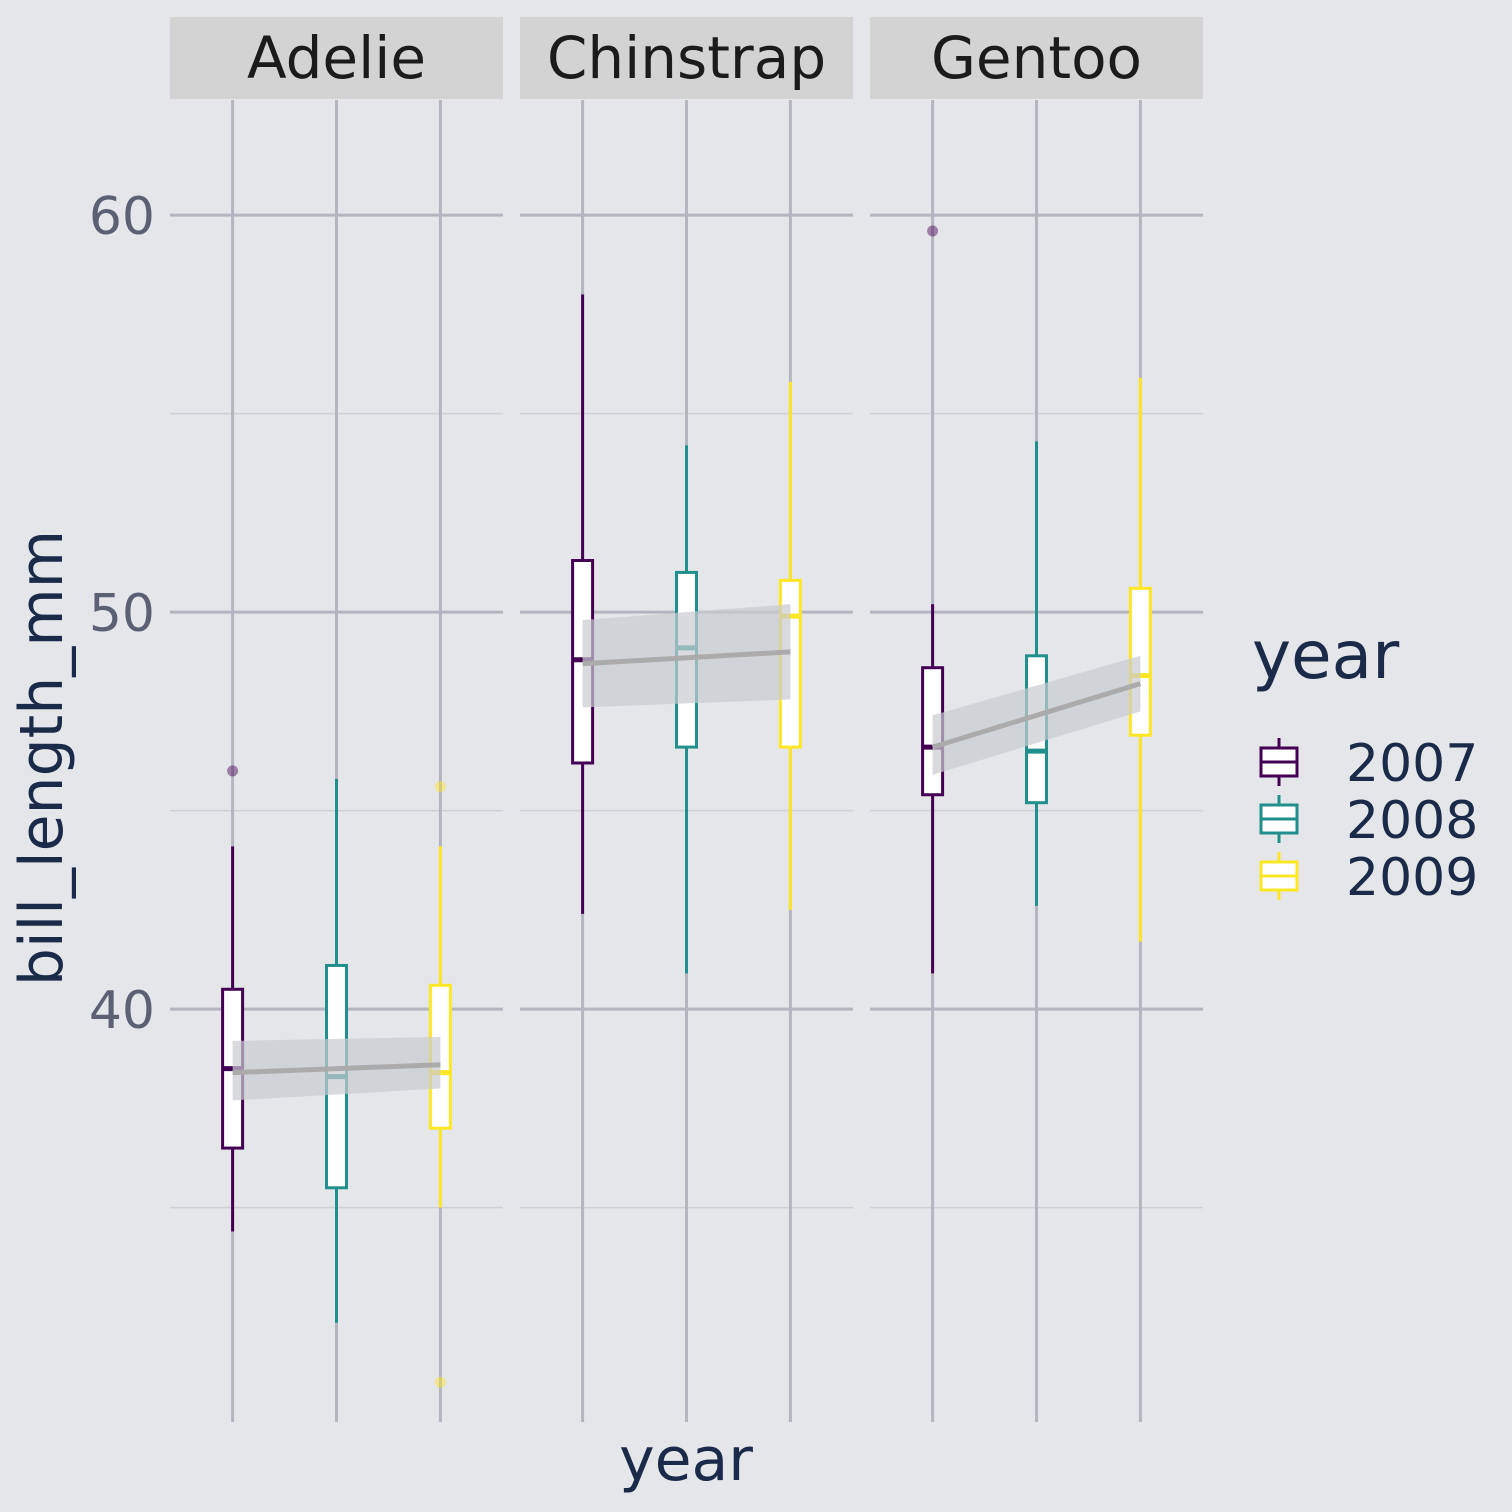 The image size is (1512, 1512). Describe the element at coordinates (42, 758) in the screenshot. I see `y-axis-title: bill_length_mm` at that location.